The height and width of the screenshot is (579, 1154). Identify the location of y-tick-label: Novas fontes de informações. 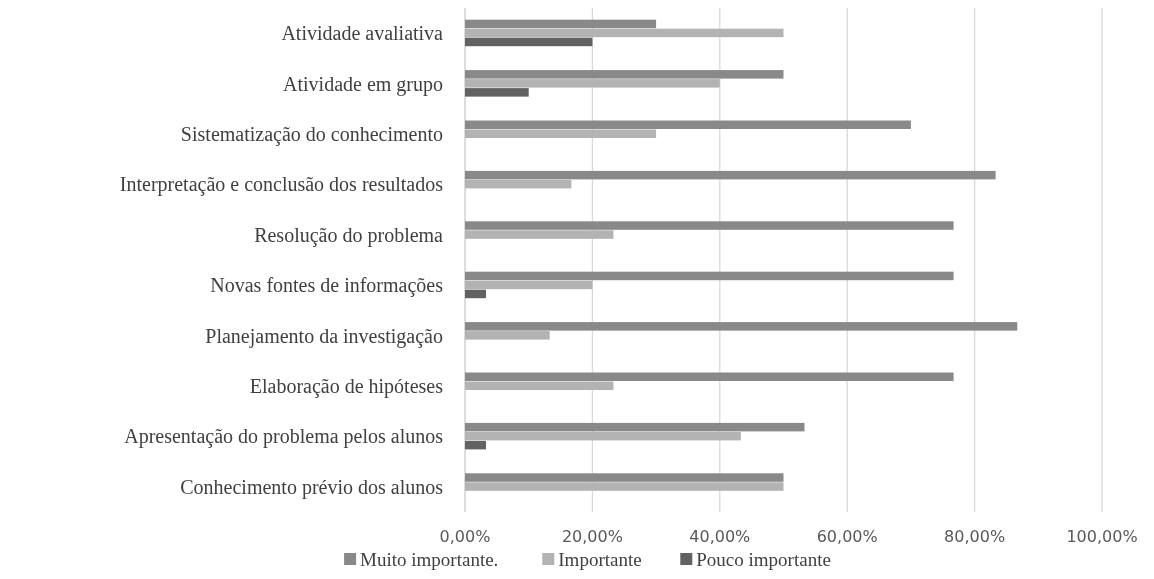
(327, 286).